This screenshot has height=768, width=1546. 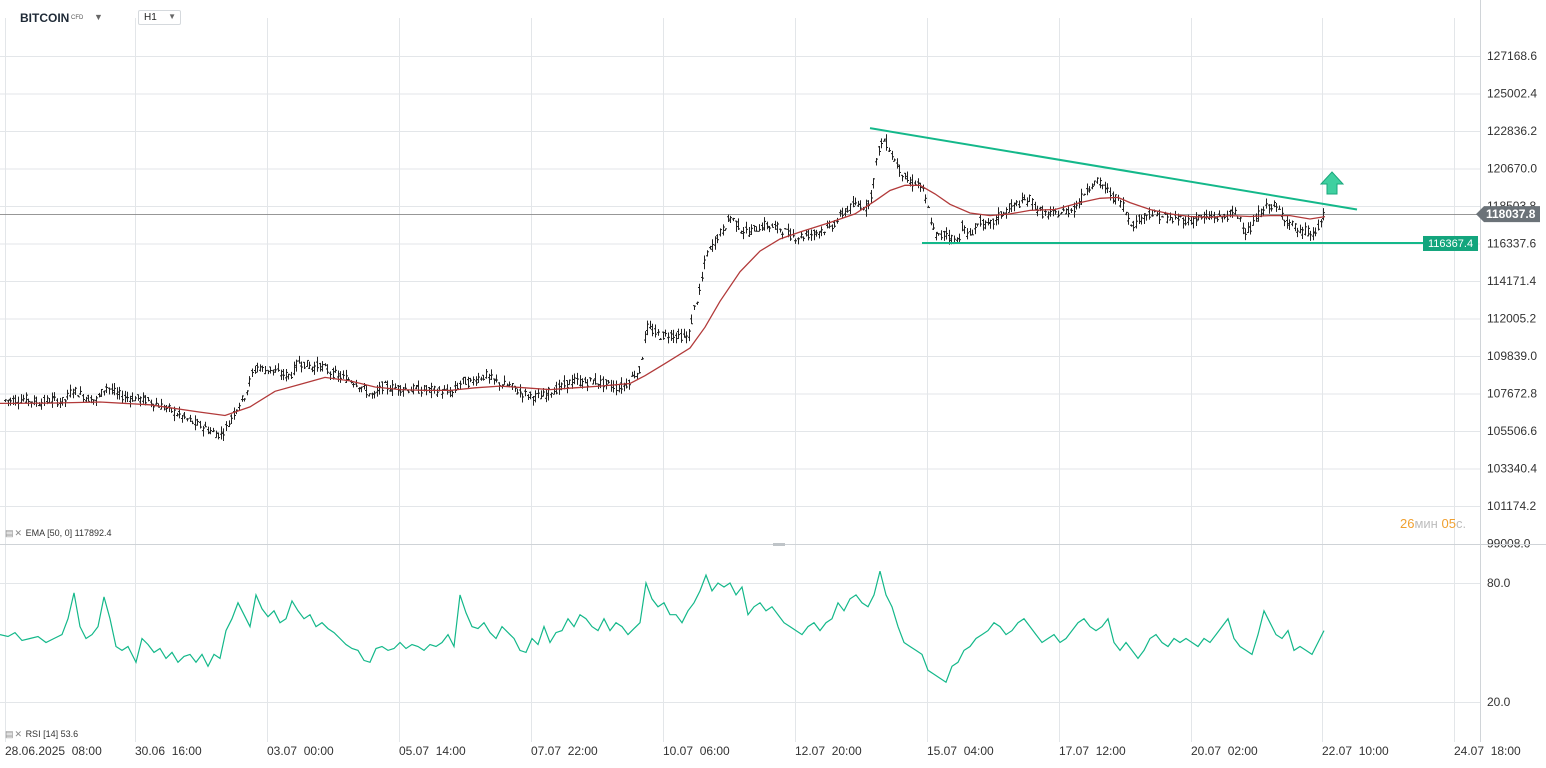 I want to click on current-price-tag, so click(x=1508, y=214).